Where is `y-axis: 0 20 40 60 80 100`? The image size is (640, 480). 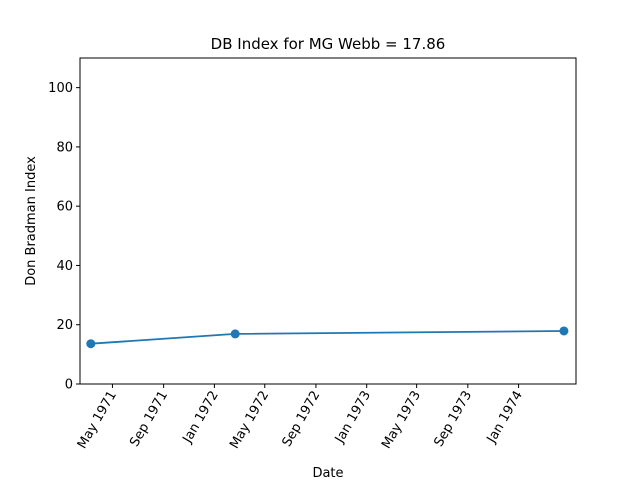
y-axis: 0 20 40 60 80 100 is located at coordinates (64, 237).